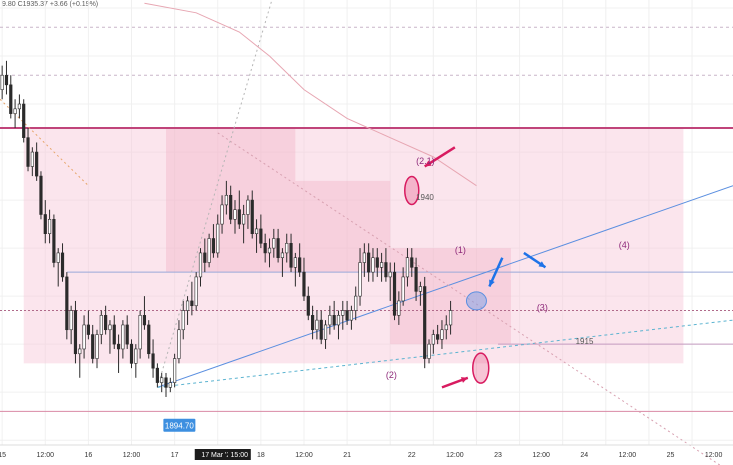 The height and width of the screenshot is (465, 733). What do you see at coordinates (542, 308) in the screenshot?
I see `annotation-label: (3)` at bounding box center [542, 308].